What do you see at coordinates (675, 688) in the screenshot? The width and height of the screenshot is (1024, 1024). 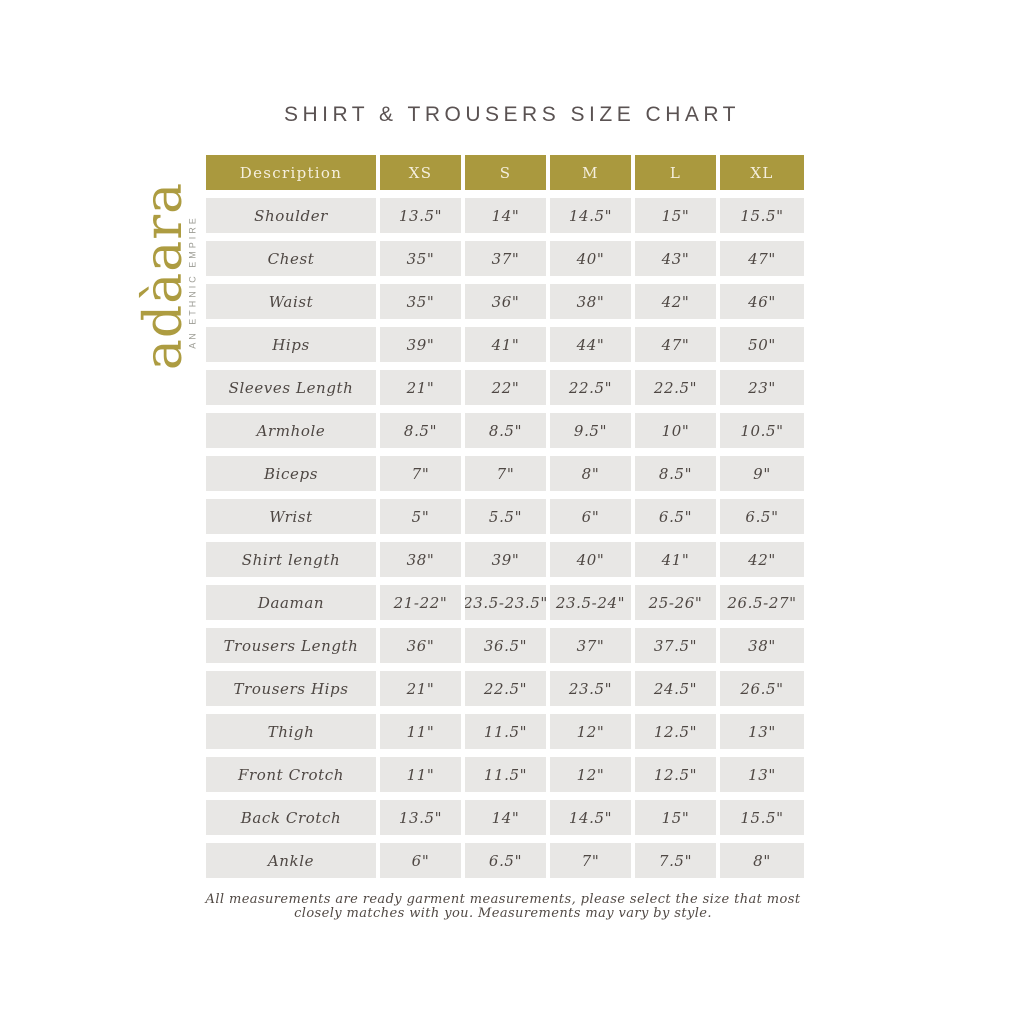 I see `size-value-cell: 24.5"` at bounding box center [675, 688].